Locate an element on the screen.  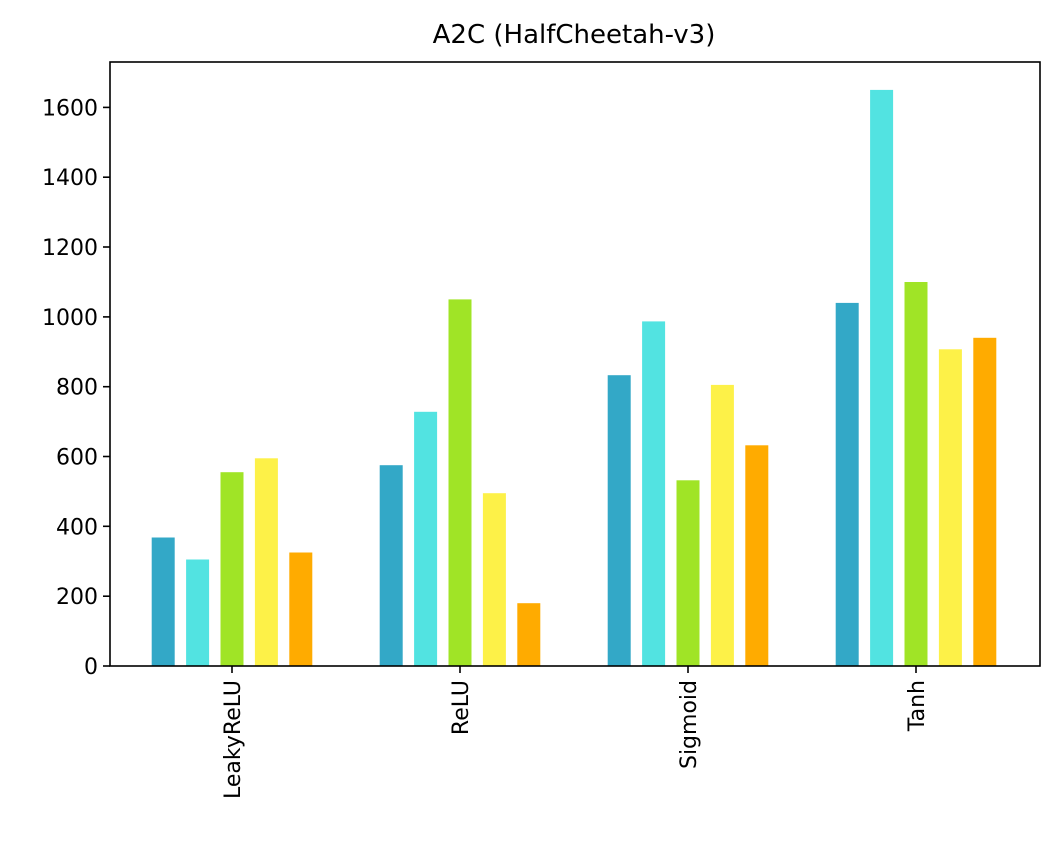
x-tick-label-leakyrelu: LeakyReLU is located at coordinates (233, 739).